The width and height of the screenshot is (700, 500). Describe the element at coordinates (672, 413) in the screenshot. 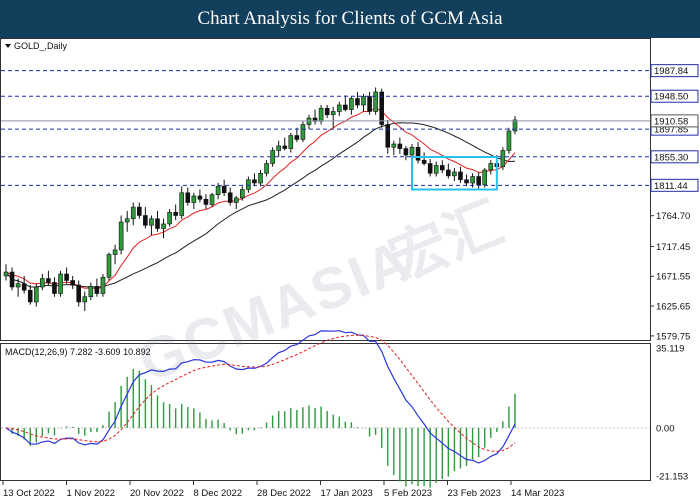

I see `macd-axis: 35.119 0.00 -21.153` at that location.